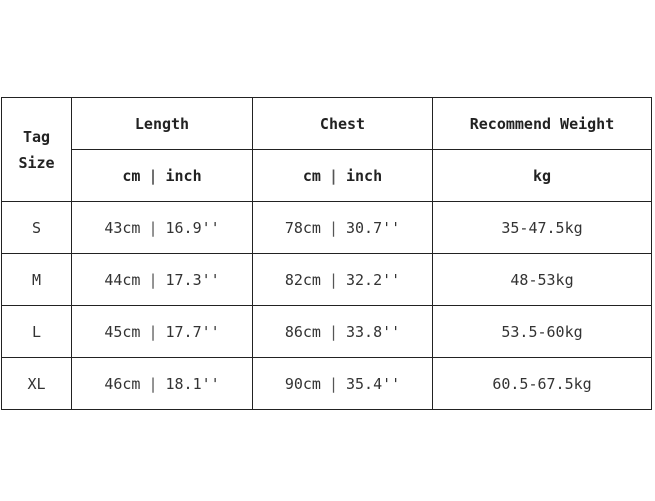 Image resolution: width=655 pixels, height=501 pixels. I want to click on size-cell: L, so click(36, 331).